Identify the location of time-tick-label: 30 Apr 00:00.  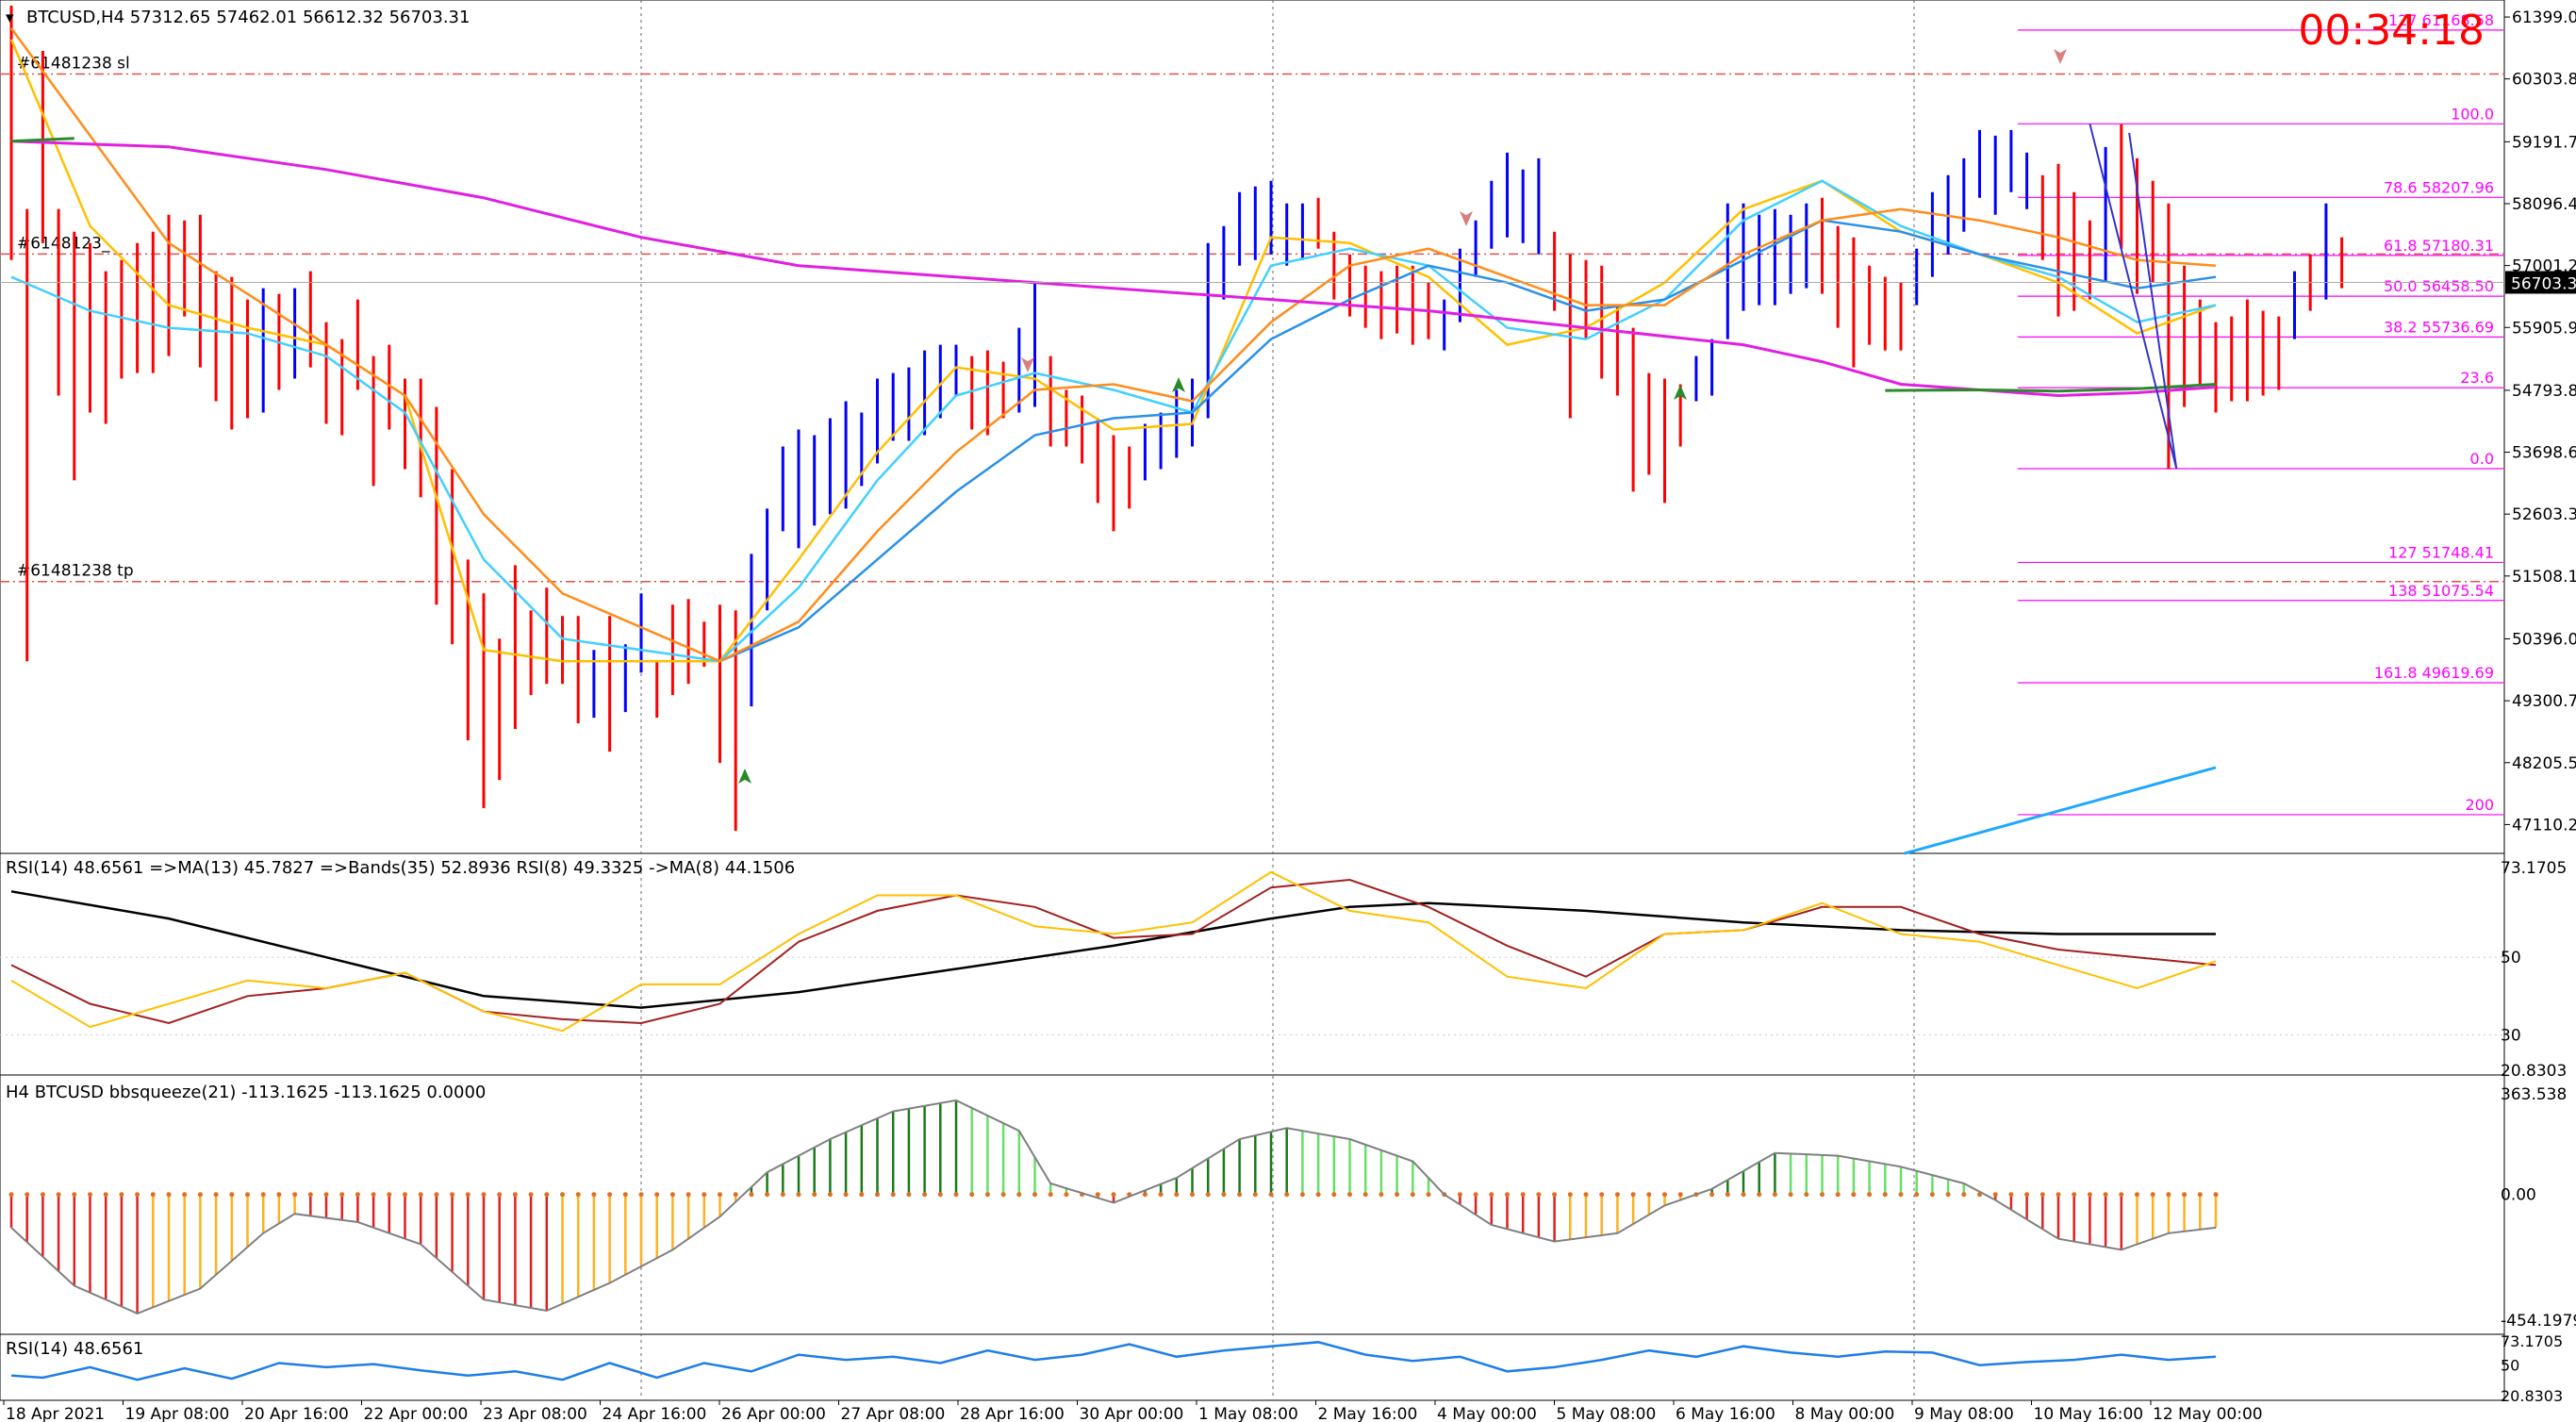
(1132, 1413).